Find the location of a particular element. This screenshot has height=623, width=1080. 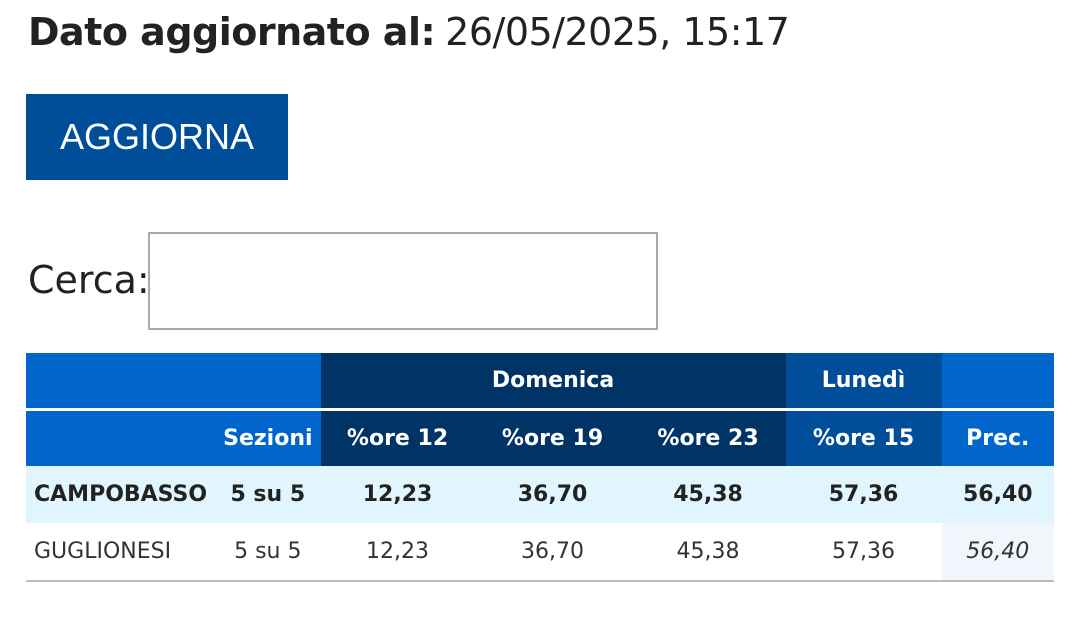

header-ore15: %ore 15 is located at coordinates (863, 437).